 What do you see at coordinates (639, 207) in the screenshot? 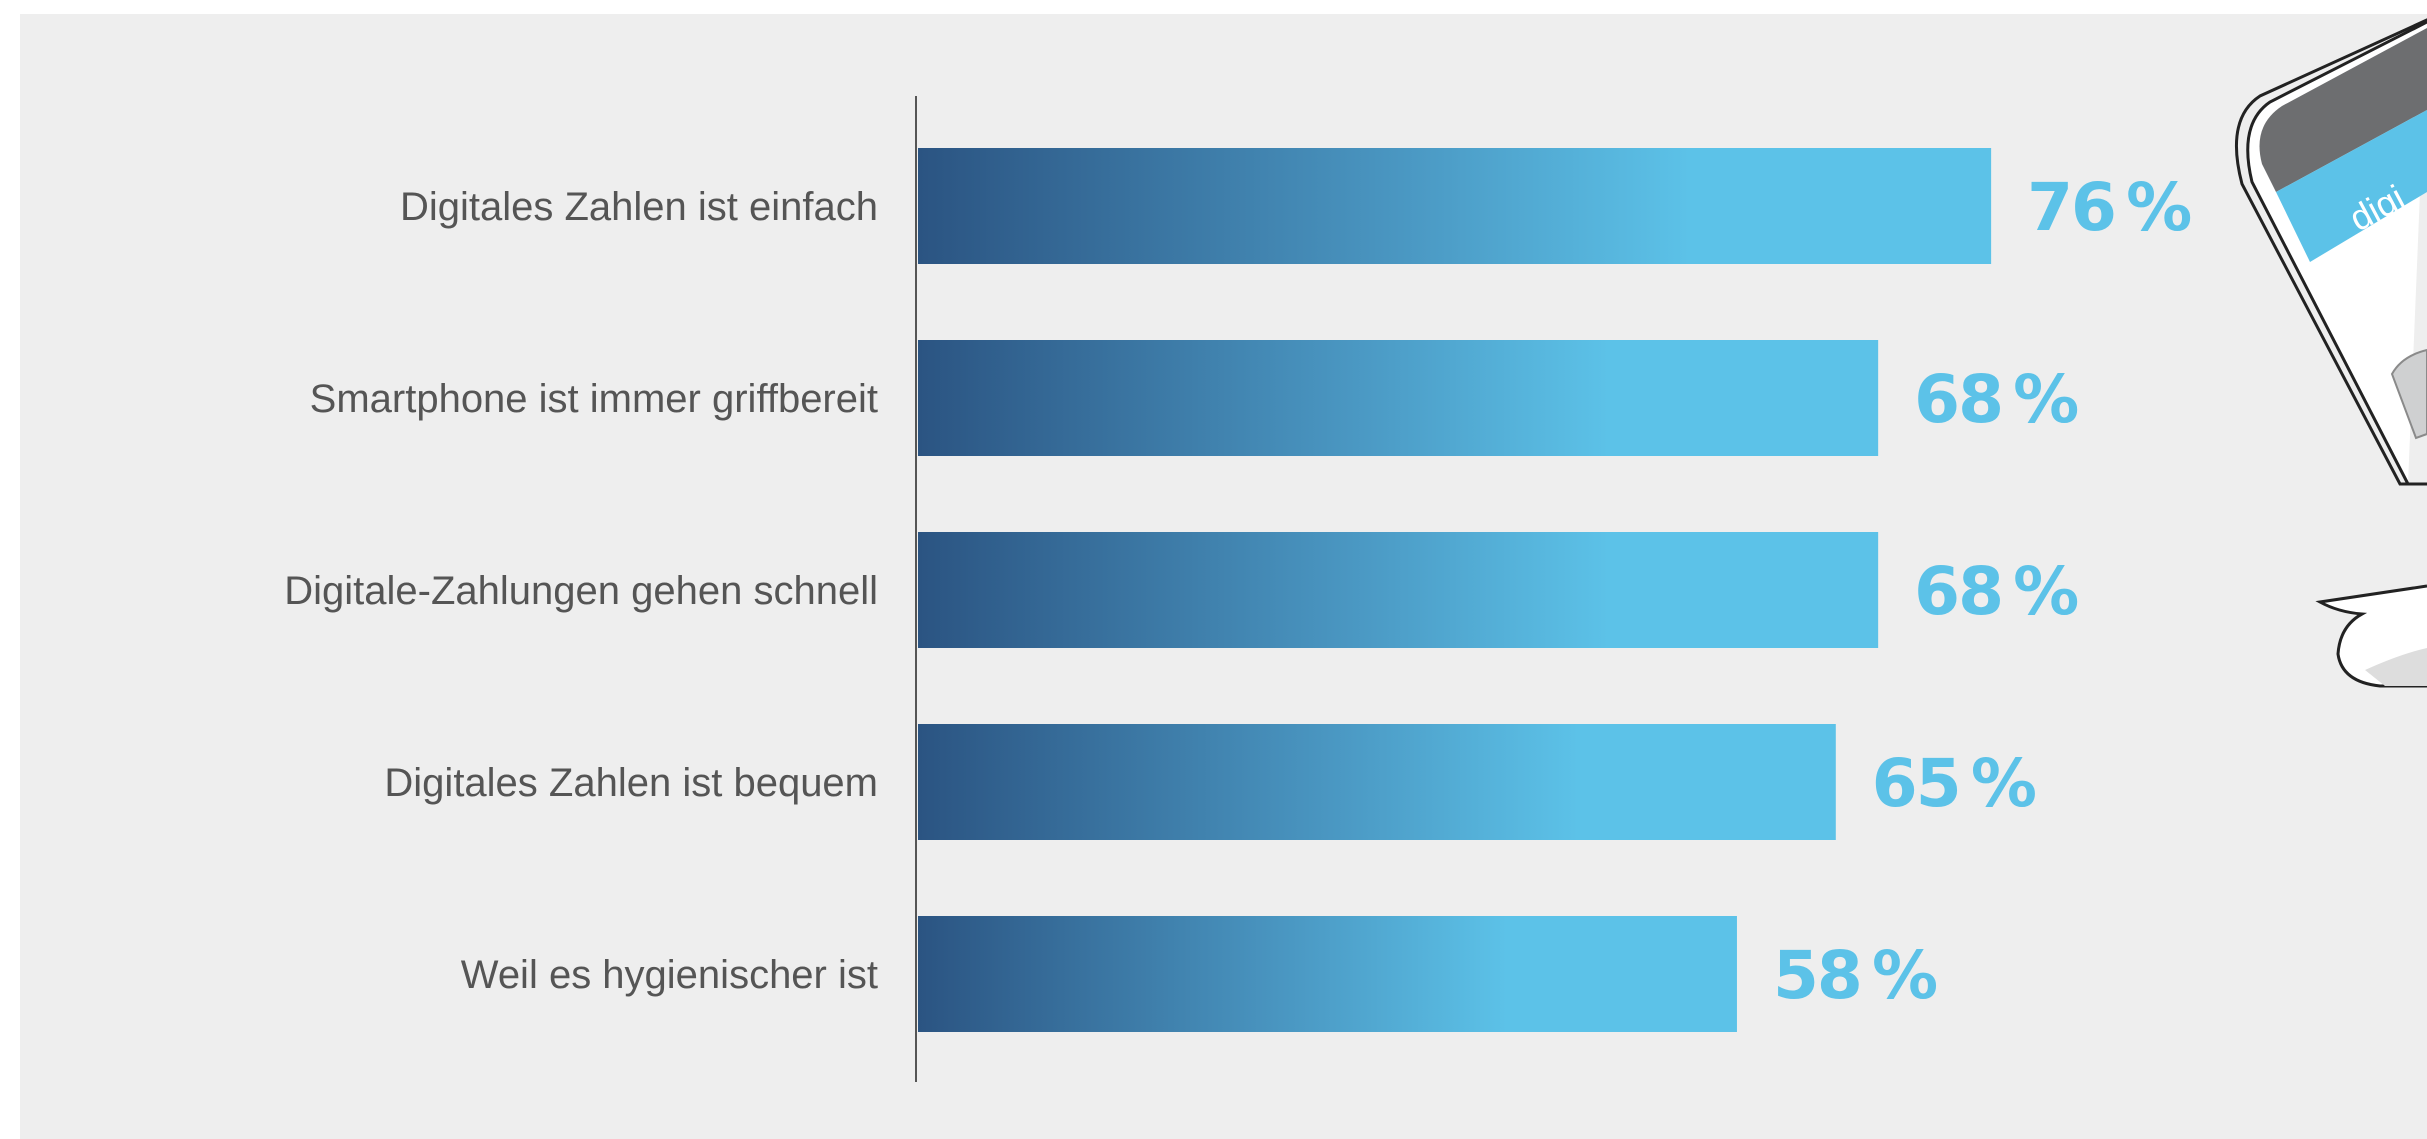
I see `category-label: Digitales Zahlen ist einfach` at bounding box center [639, 207].